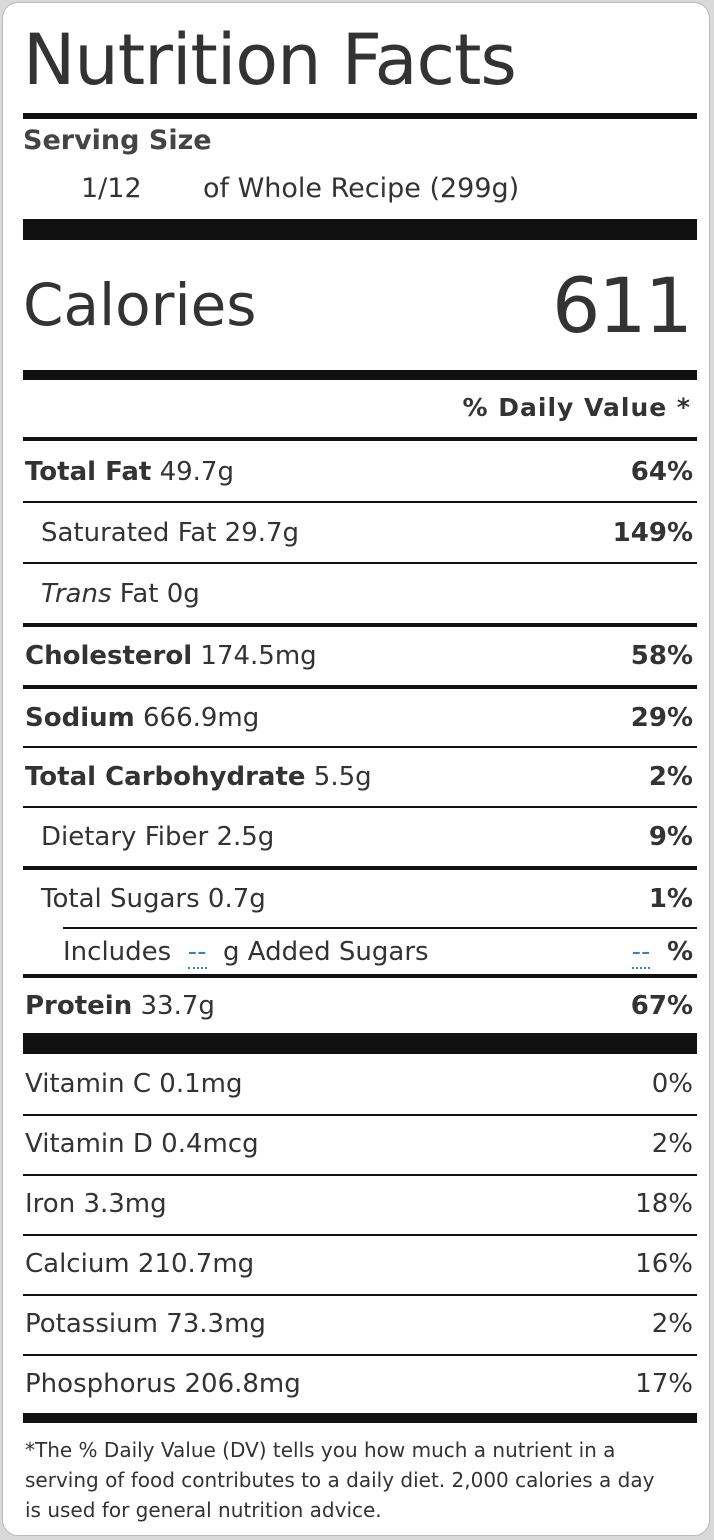 The image size is (714, 1540). I want to click on nutrient-row: Protein 33.7g 67%, so click(359, 1006).